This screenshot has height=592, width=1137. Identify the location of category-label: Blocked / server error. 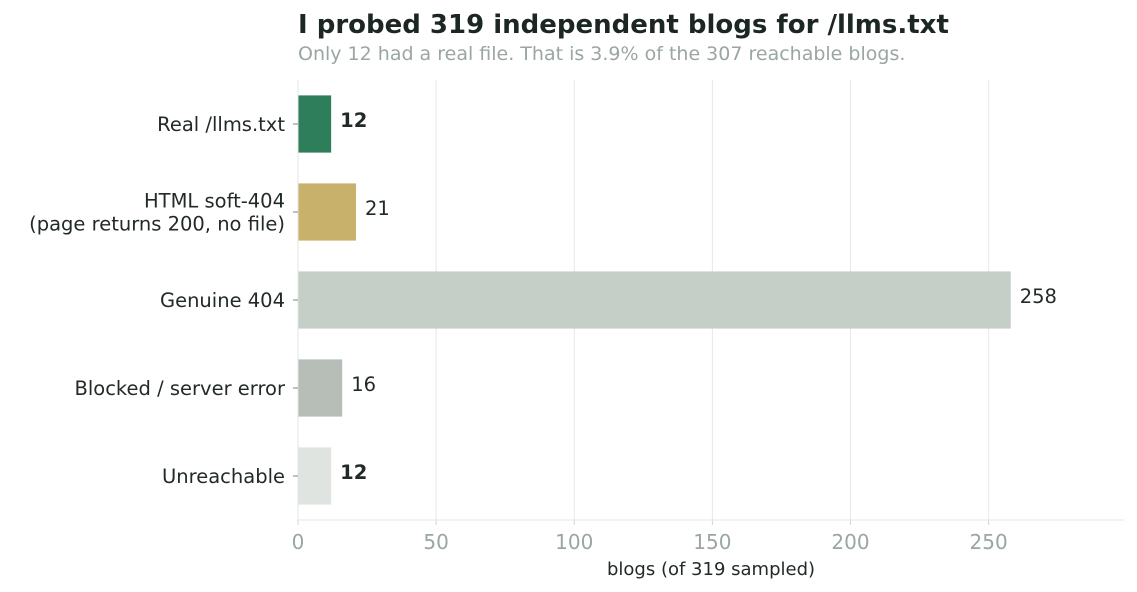
(180, 388).